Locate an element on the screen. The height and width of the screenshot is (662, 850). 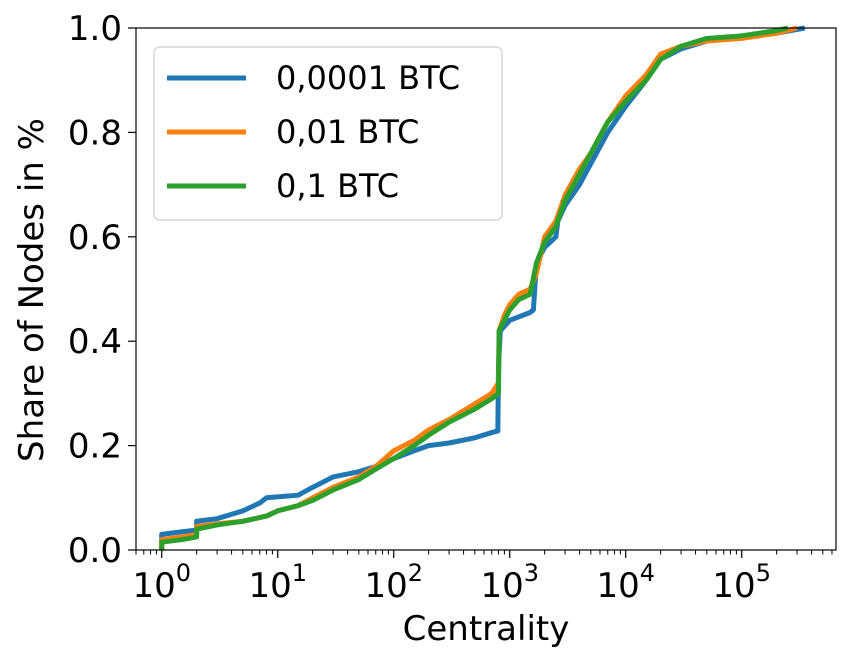
x-tick-base-2: 10 is located at coordinates (385, 586).